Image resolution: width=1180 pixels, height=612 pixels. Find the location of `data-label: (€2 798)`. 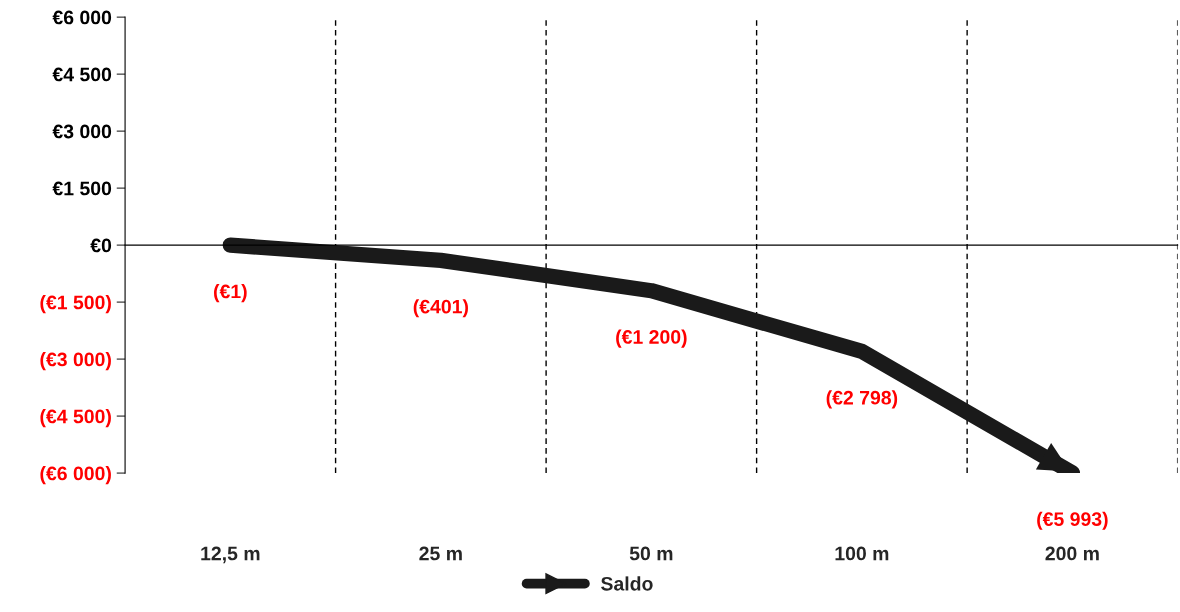

data-label: (€2 798) is located at coordinates (862, 399).